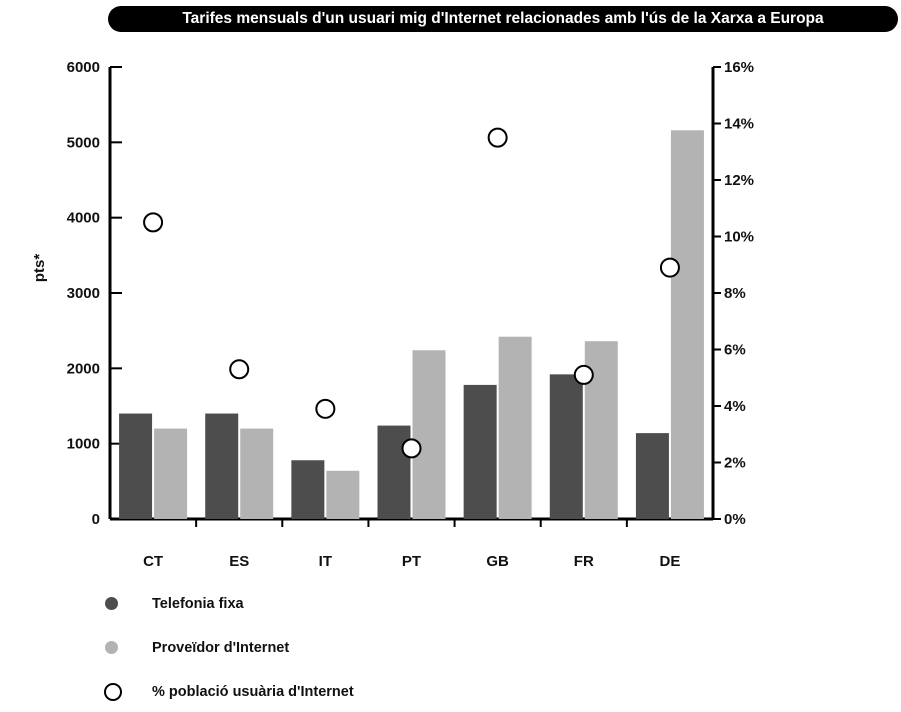  I want to click on legend-marker-telefonia, so click(111, 603).